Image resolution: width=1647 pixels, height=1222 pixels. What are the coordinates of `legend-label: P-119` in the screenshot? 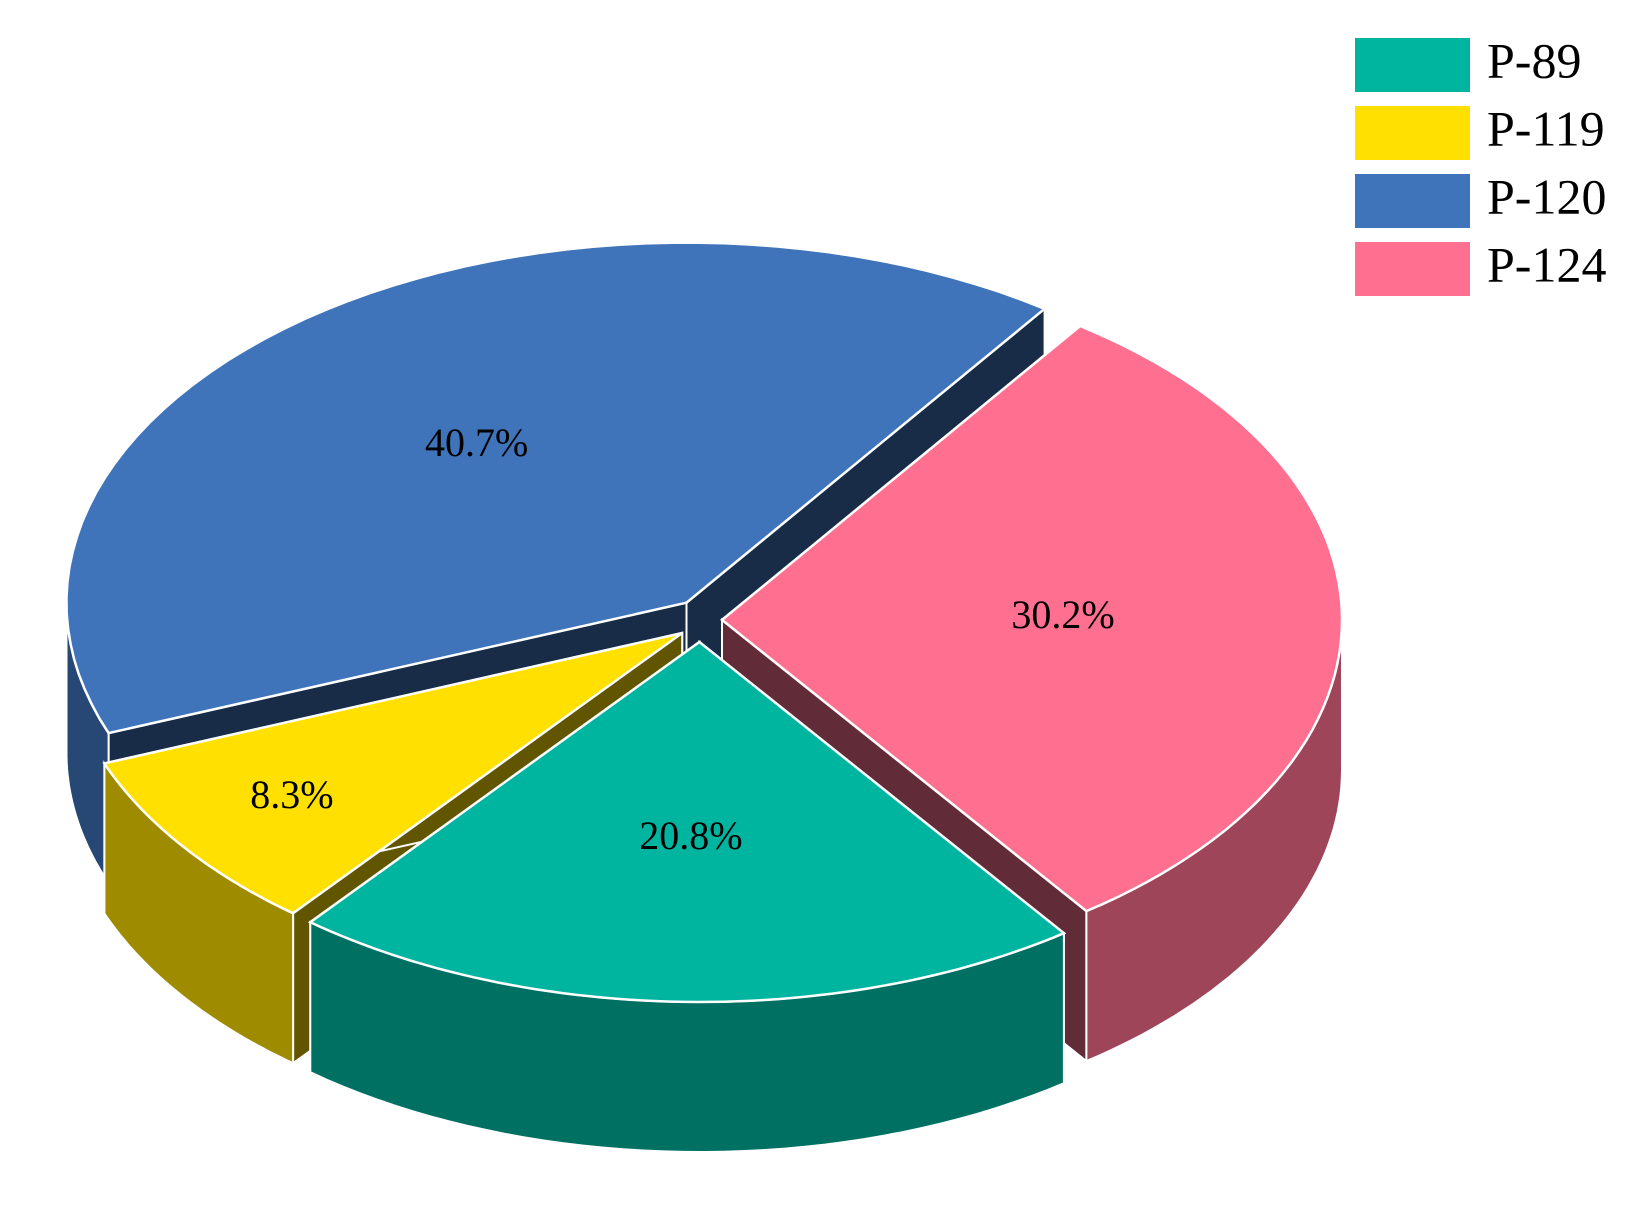 It's located at (1546, 128).